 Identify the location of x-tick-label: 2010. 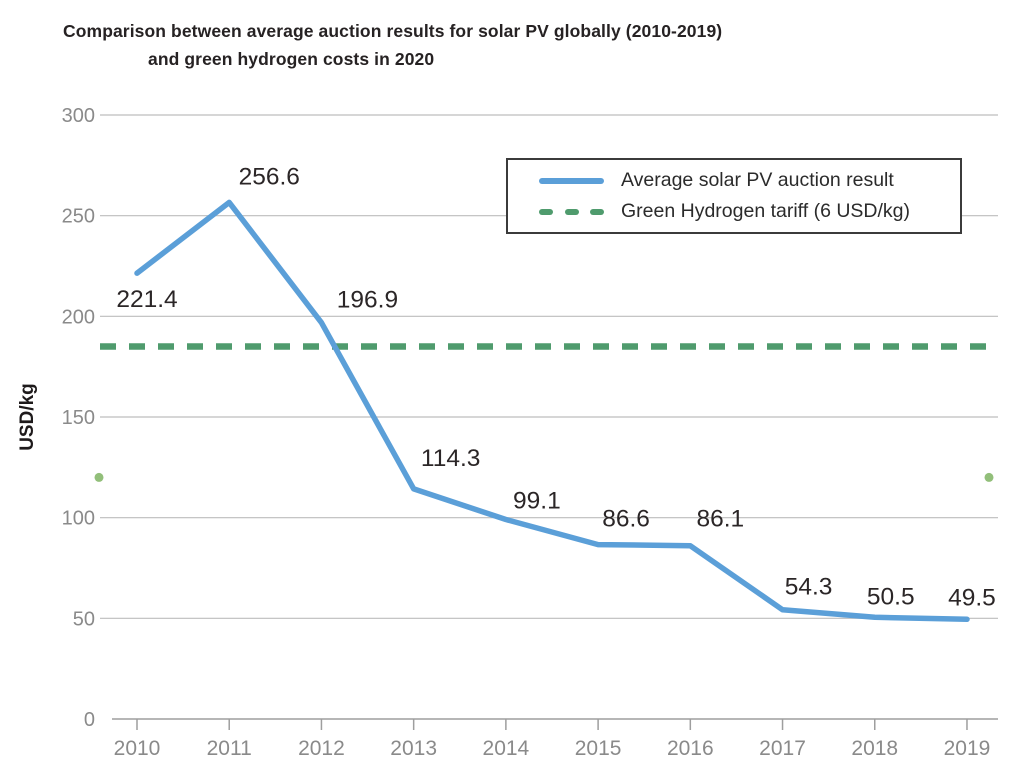
(137, 748).